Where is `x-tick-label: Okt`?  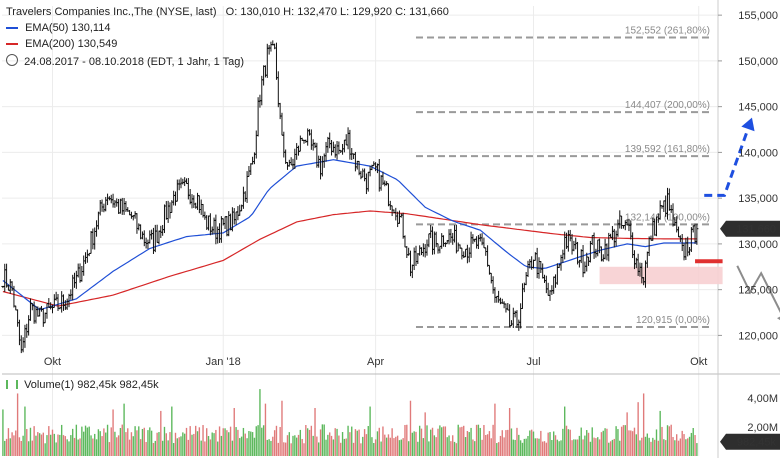
x-tick-label: Okt is located at coordinates (698, 362).